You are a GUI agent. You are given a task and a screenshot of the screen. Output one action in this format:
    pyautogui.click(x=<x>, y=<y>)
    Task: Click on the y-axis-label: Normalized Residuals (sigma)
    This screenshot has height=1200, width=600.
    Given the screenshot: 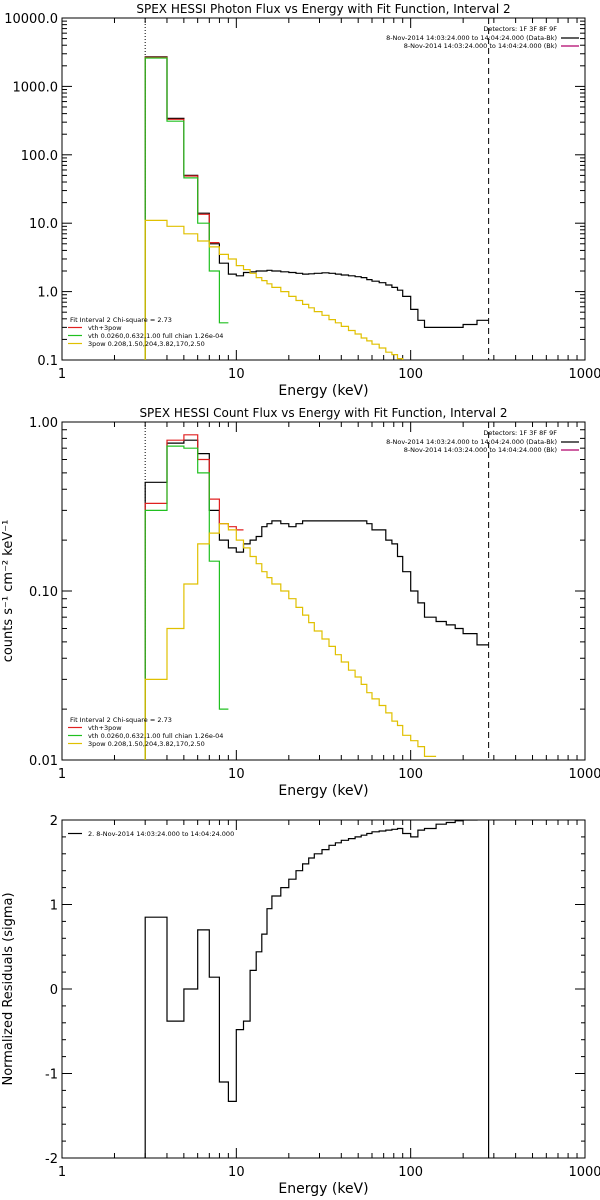 What is the action you would take?
    pyautogui.click(x=8, y=988)
    